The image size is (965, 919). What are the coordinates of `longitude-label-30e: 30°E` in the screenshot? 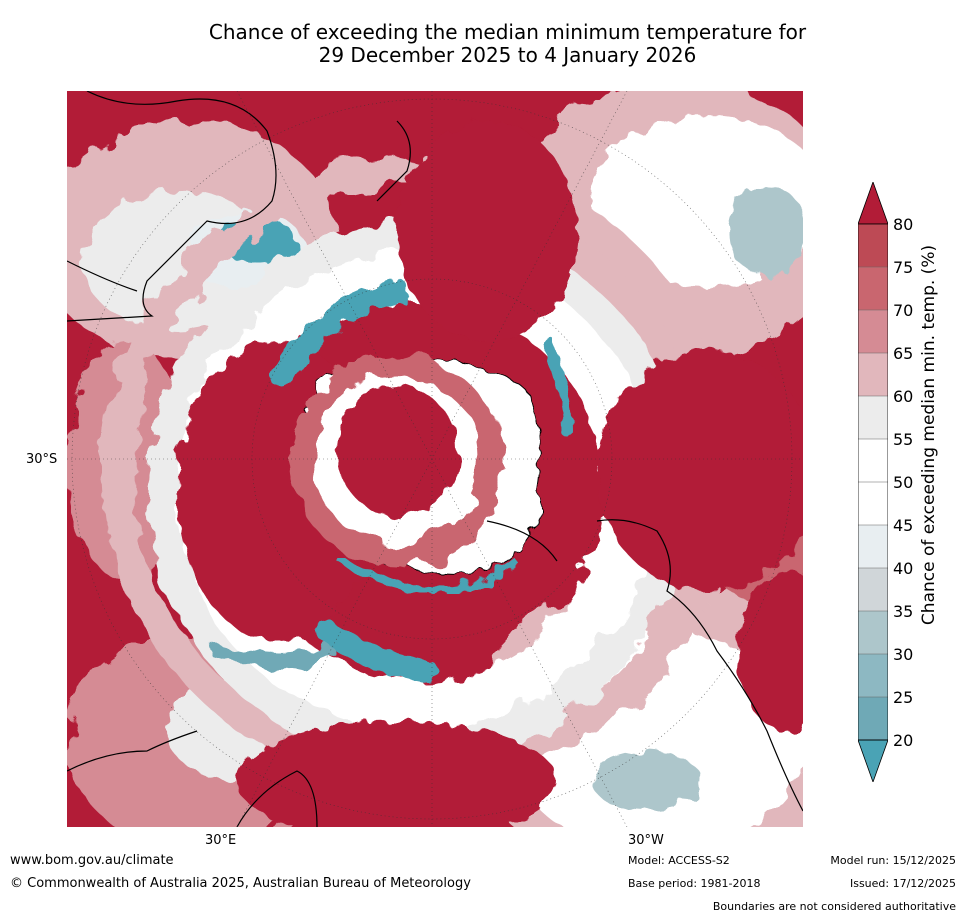 It's located at (221, 840).